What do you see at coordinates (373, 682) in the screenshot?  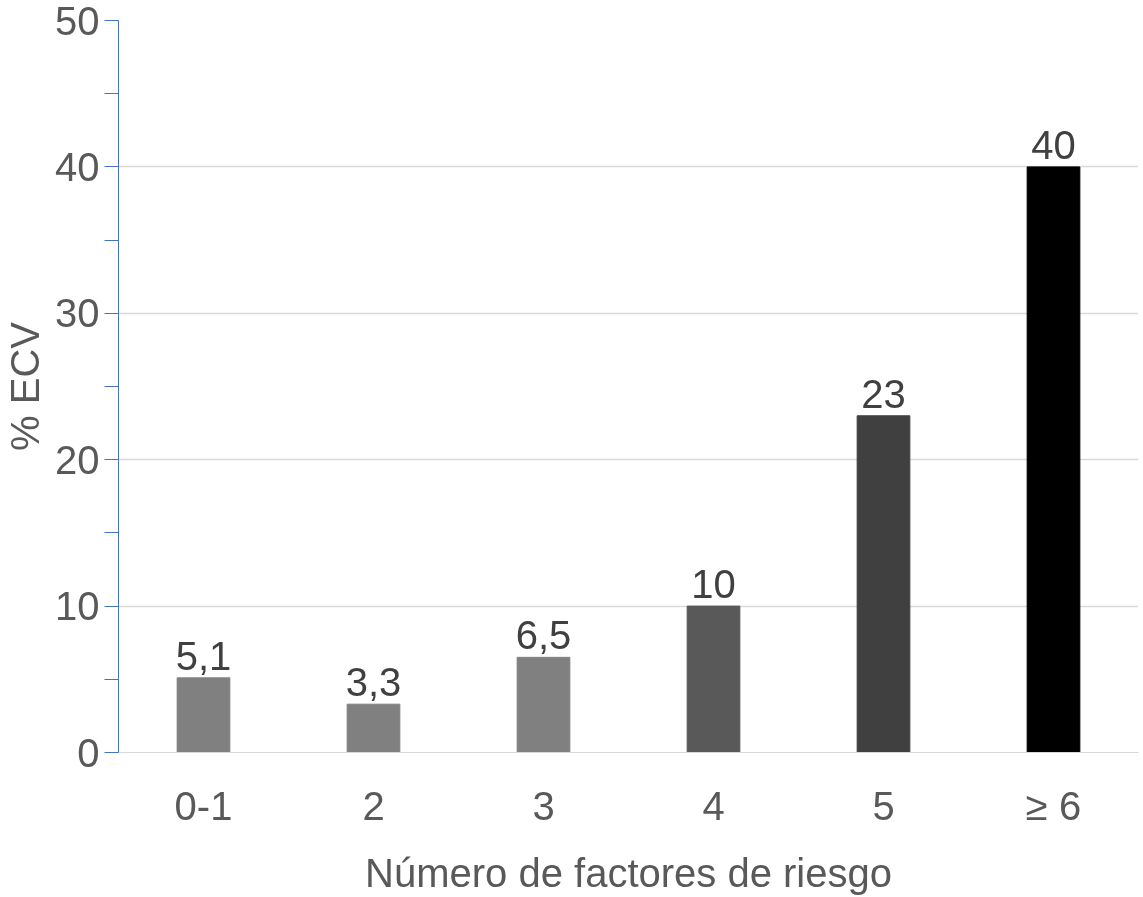 I see `data-label: 3,3` at bounding box center [373, 682].